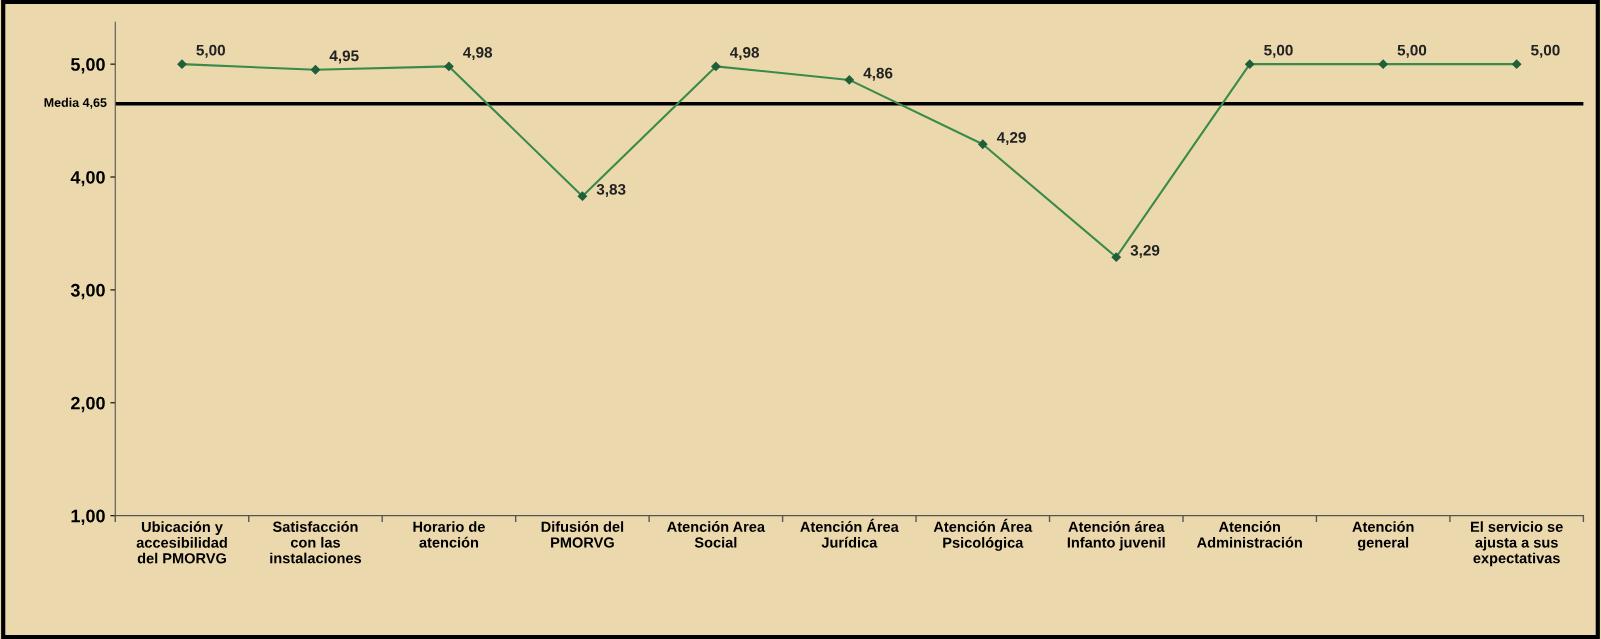 The image size is (1601, 639). What do you see at coordinates (316, 542) in the screenshot?
I see `x-tick-label: Satisfacción con las instalaciones` at bounding box center [316, 542].